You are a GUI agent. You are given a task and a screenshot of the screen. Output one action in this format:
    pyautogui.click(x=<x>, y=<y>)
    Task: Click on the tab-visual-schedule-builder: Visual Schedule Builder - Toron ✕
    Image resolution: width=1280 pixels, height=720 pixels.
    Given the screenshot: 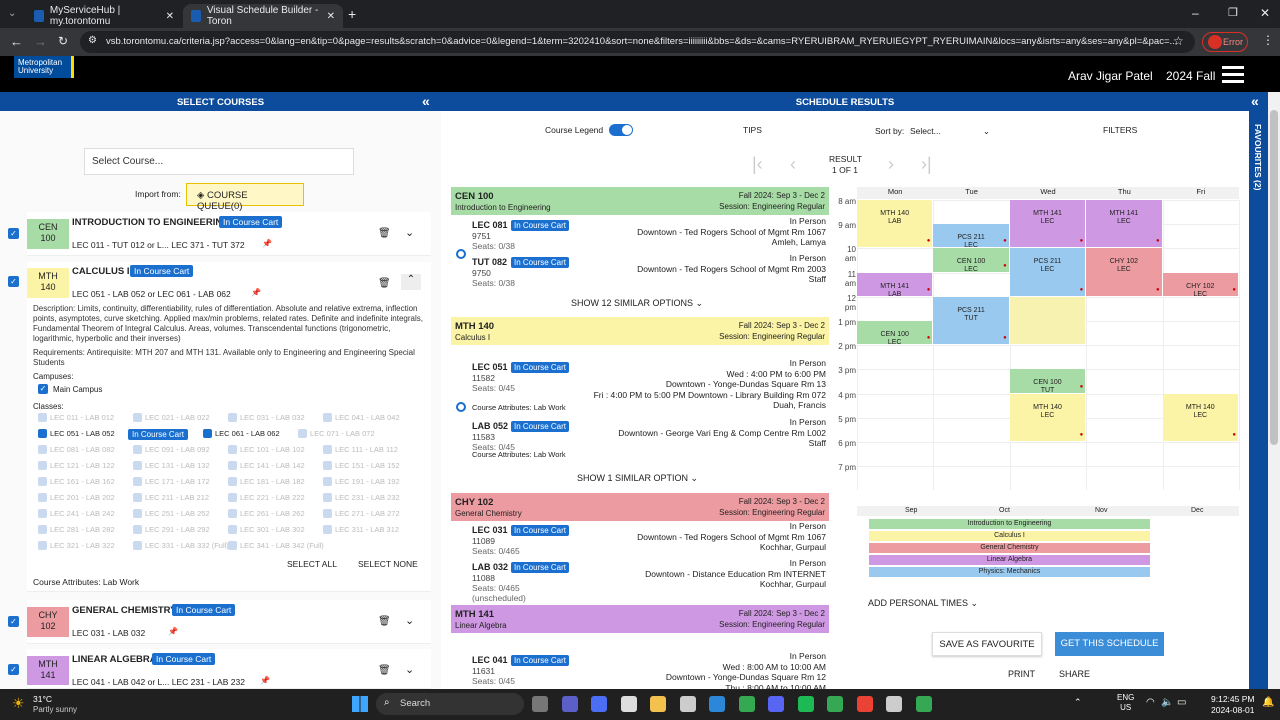 What is the action you would take?
    pyautogui.click(x=263, y=16)
    